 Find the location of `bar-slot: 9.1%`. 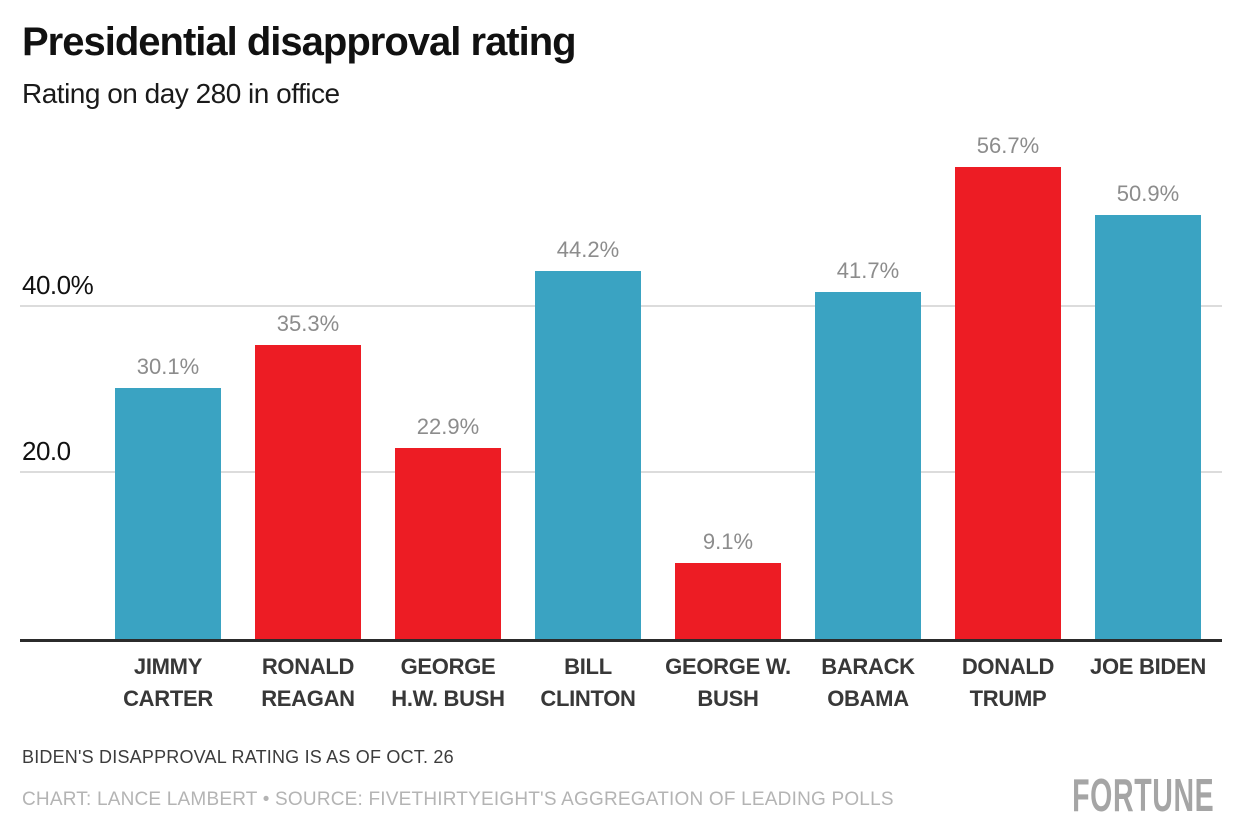

bar-slot: 9.1% is located at coordinates (728, 389).